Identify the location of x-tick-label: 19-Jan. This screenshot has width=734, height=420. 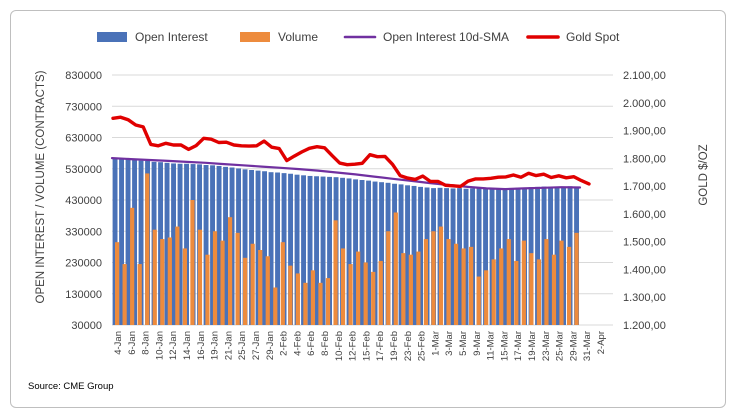
(215, 345).